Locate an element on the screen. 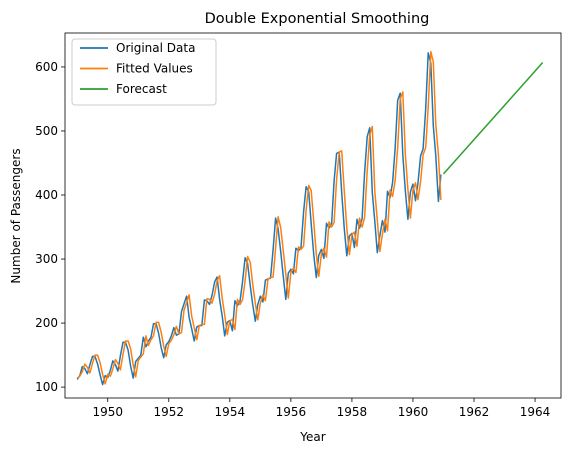 The width and height of the screenshot is (571, 455). y-tick-label: 400 is located at coordinates (46, 195).